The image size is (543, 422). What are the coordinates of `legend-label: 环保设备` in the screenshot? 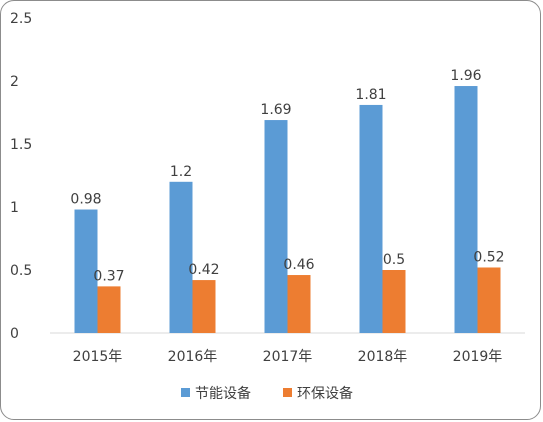 It's located at (325, 393).